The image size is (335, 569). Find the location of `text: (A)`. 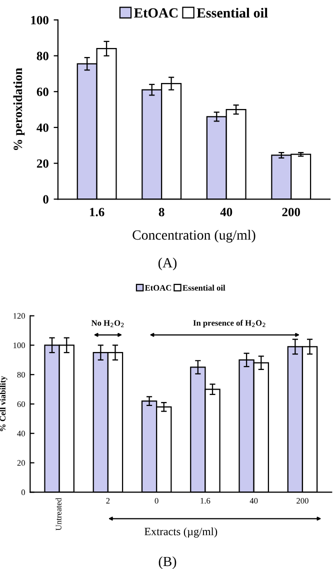

text: (A) is located at coordinates (167, 264).